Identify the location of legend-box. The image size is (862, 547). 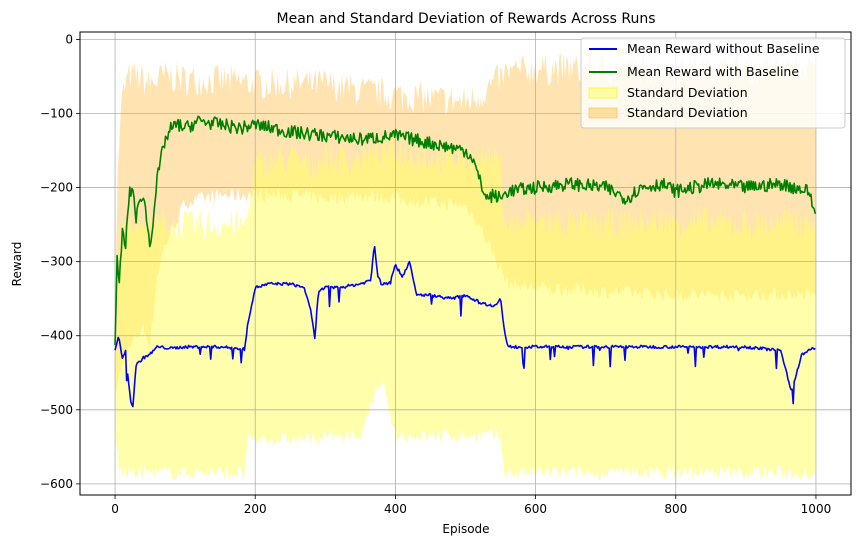
(713, 83).